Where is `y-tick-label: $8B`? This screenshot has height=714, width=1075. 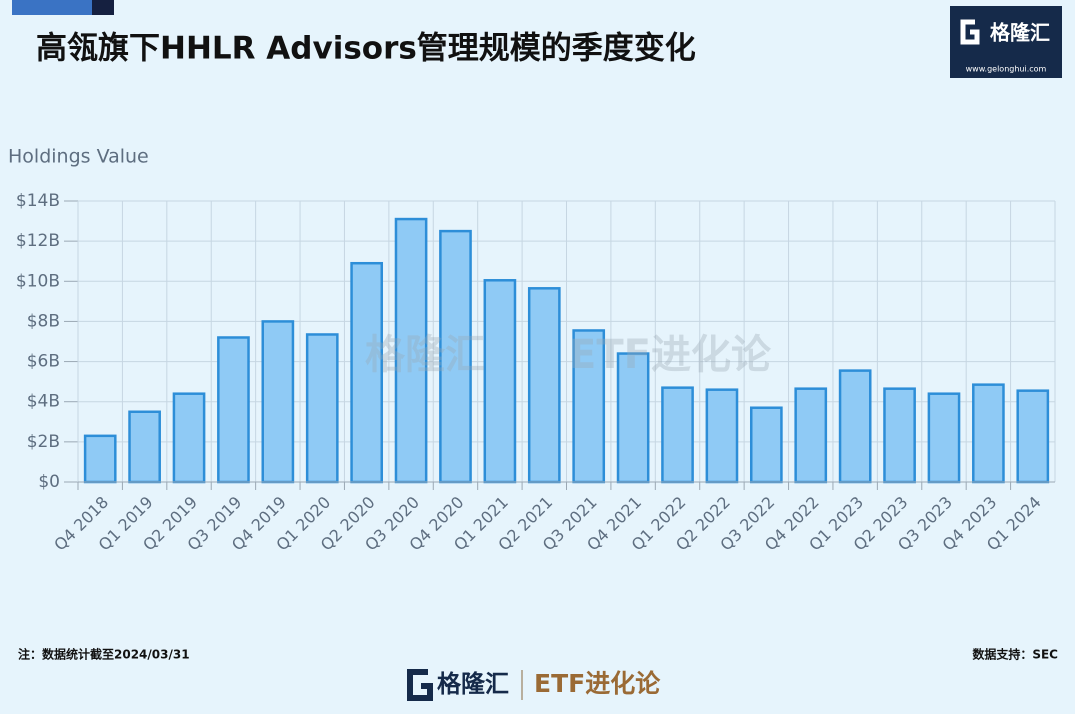 y-tick-label: $8B is located at coordinates (43, 321).